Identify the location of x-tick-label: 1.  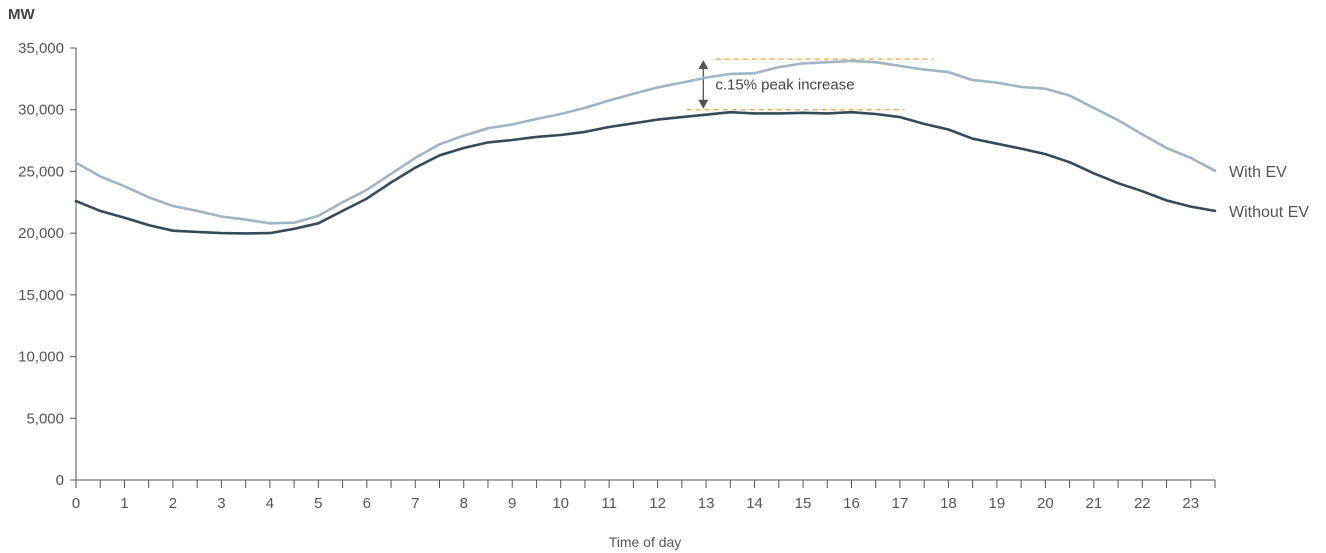
(124, 503).